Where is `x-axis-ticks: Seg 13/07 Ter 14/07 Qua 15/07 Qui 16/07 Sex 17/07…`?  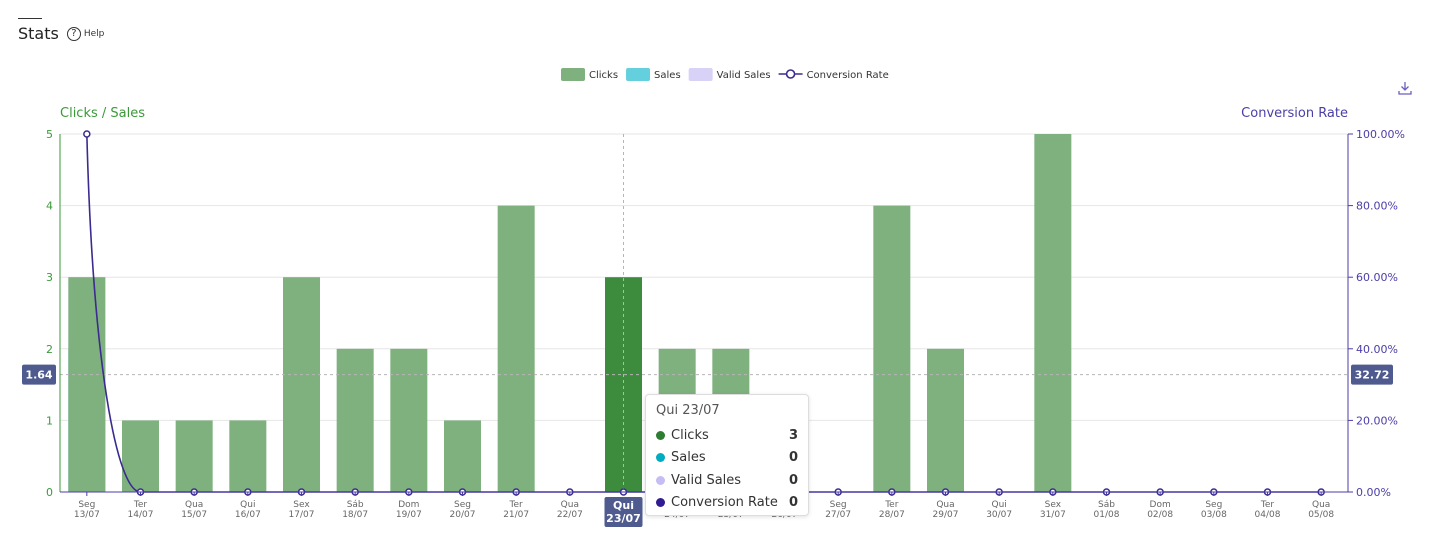
x-axis-ticks: Seg 13/07 Ter 14/07 Qua 15/07 Qui 16/07 Sex 17/07… is located at coordinates (704, 509).